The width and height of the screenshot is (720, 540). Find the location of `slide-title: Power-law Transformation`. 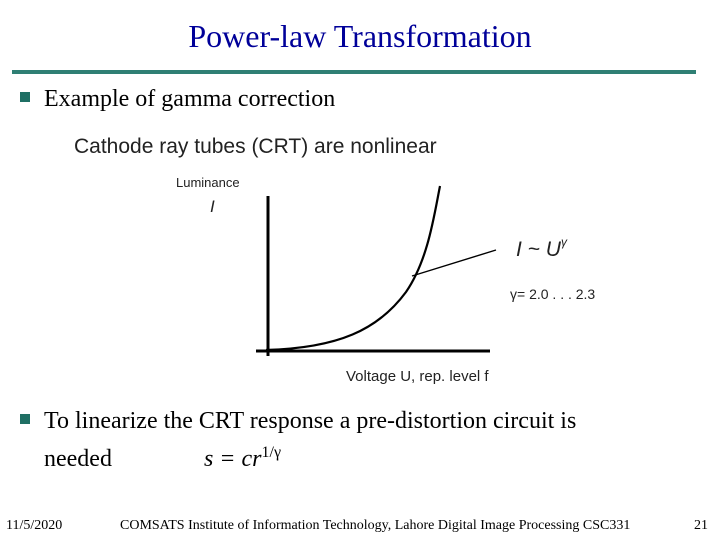

slide-title: Power-law Transformation is located at coordinates (360, 36).